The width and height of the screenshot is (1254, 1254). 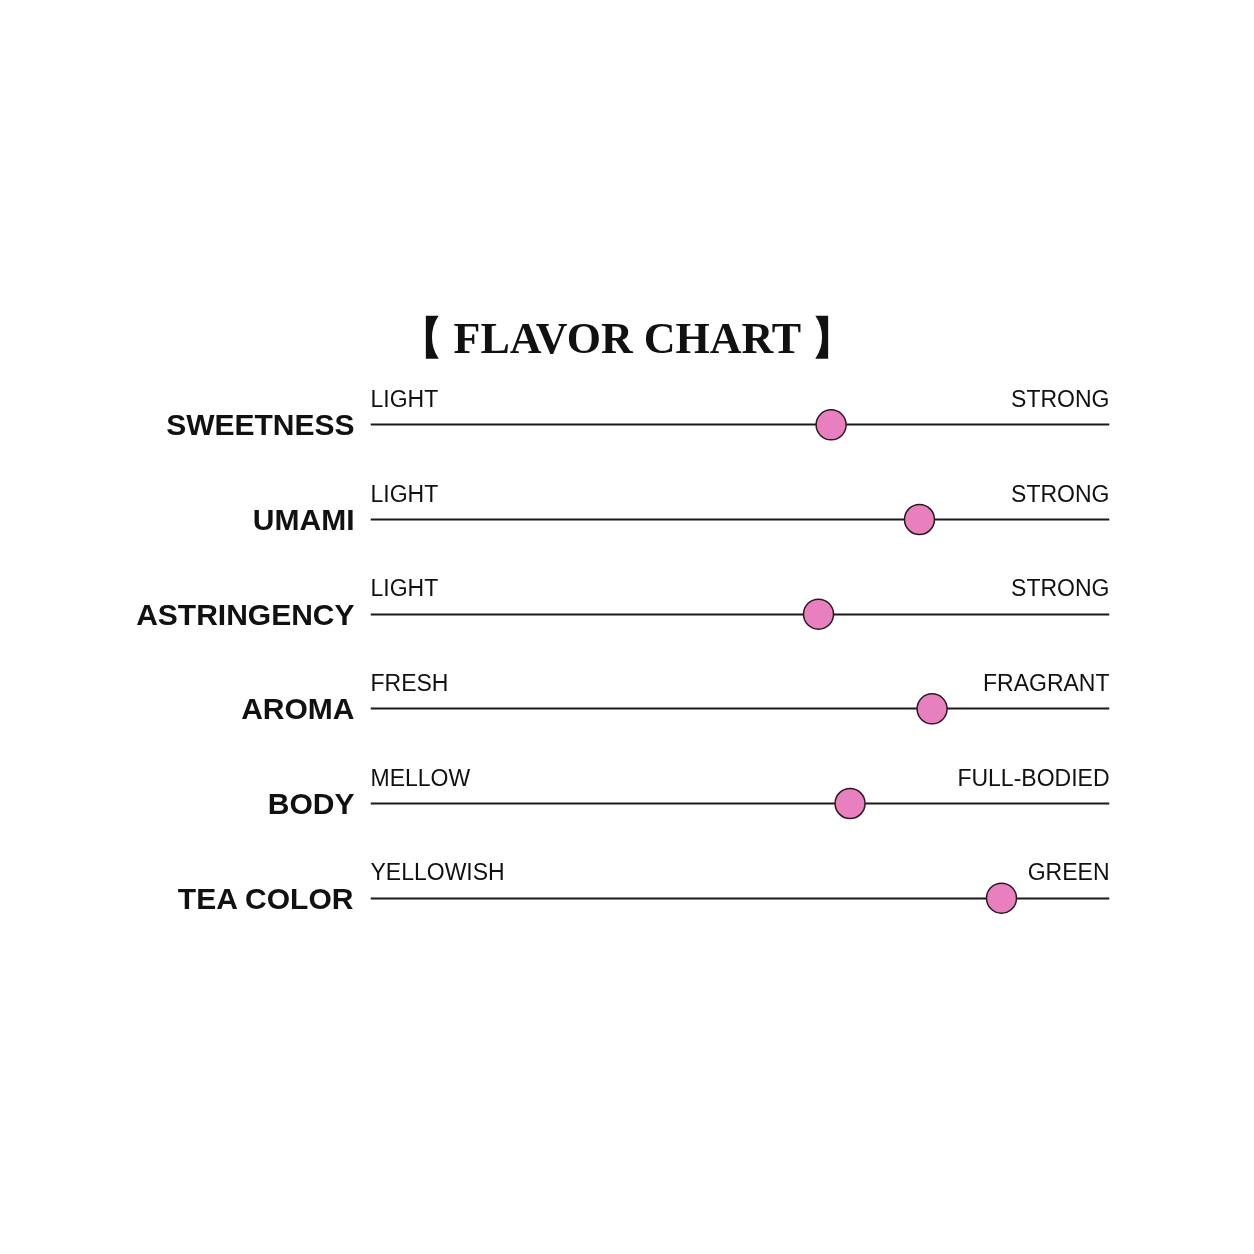 What do you see at coordinates (1046, 682) in the screenshot?
I see `annotation: FRAGRANT` at bounding box center [1046, 682].